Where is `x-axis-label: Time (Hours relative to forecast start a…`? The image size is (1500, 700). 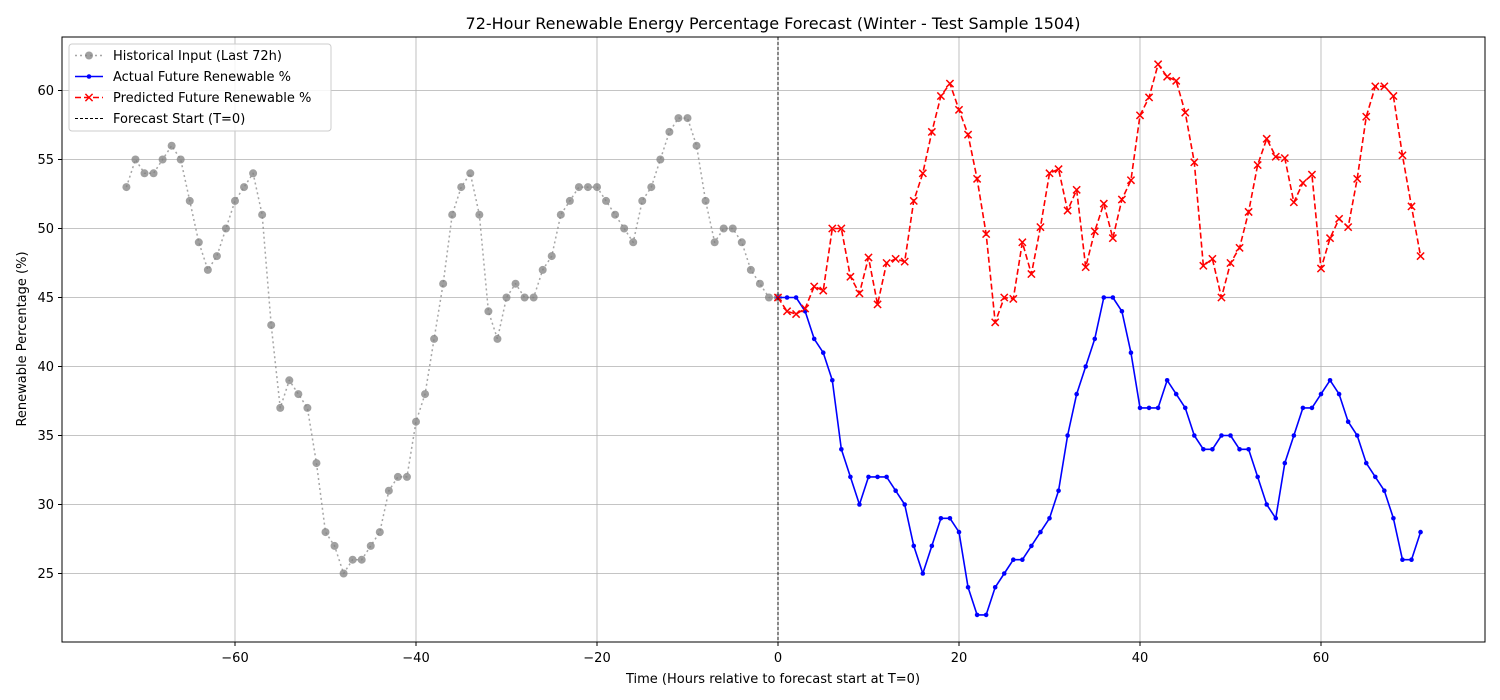 x-axis-label: Time (Hours relative to forecast start a… is located at coordinates (772, 679).